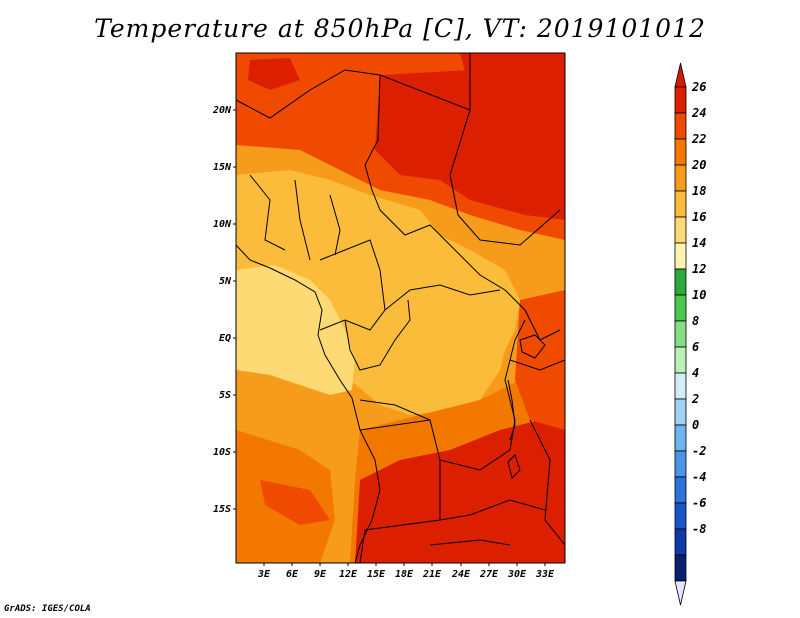 The height and width of the screenshot is (618, 800). What do you see at coordinates (695, 399) in the screenshot?
I see `legend-label: 2` at bounding box center [695, 399].